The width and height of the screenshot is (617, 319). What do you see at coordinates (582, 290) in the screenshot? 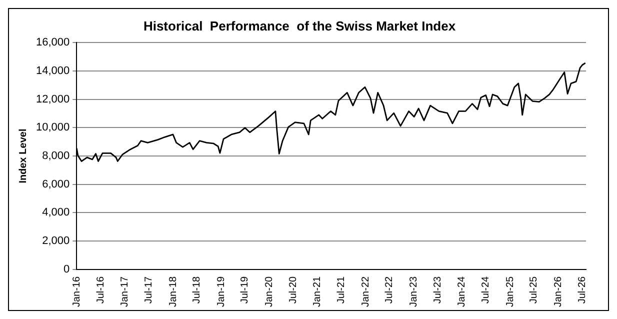
I see `x-tick-label: Jul-26` at bounding box center [582, 290].